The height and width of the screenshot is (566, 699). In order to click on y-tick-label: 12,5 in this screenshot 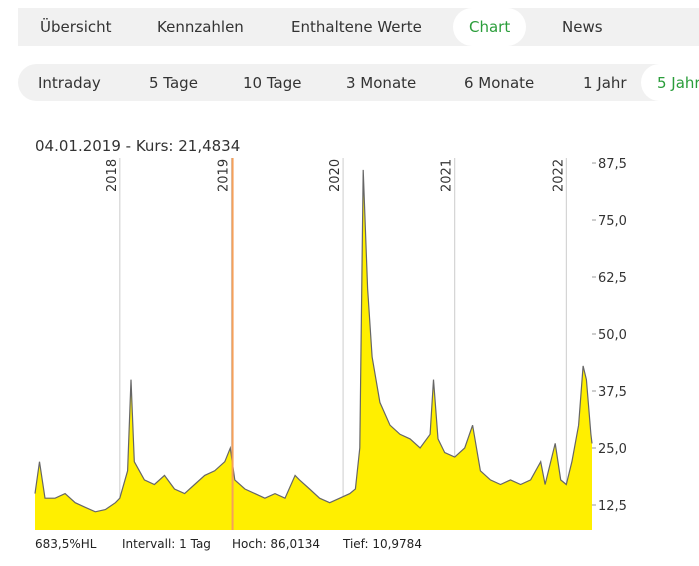, I will do `click(612, 506)`.